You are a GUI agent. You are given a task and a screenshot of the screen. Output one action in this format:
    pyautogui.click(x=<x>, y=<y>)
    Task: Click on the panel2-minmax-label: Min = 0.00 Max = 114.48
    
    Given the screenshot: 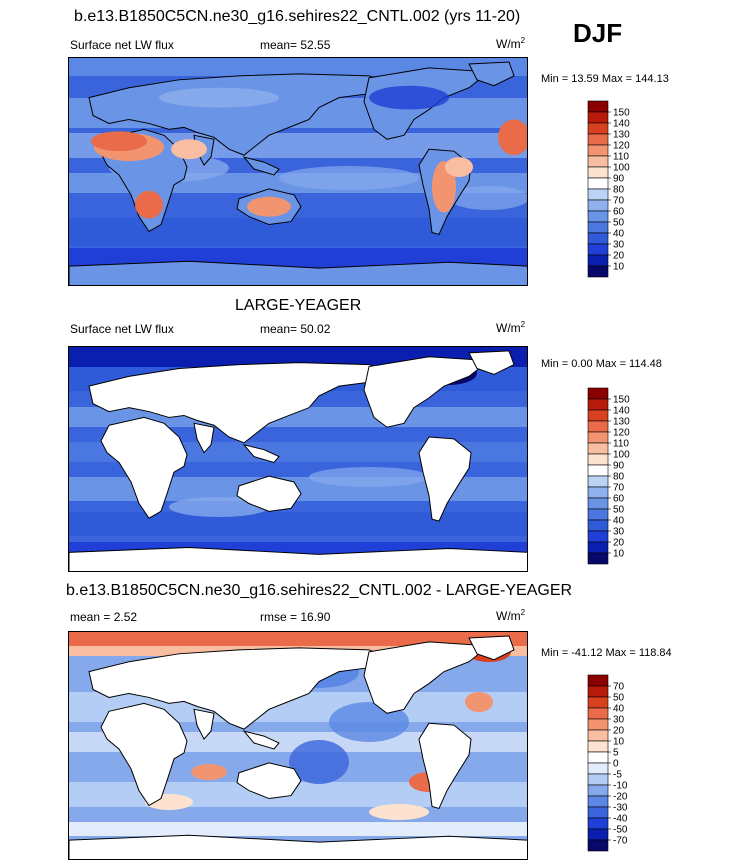 What is the action you would take?
    pyautogui.click(x=601, y=364)
    